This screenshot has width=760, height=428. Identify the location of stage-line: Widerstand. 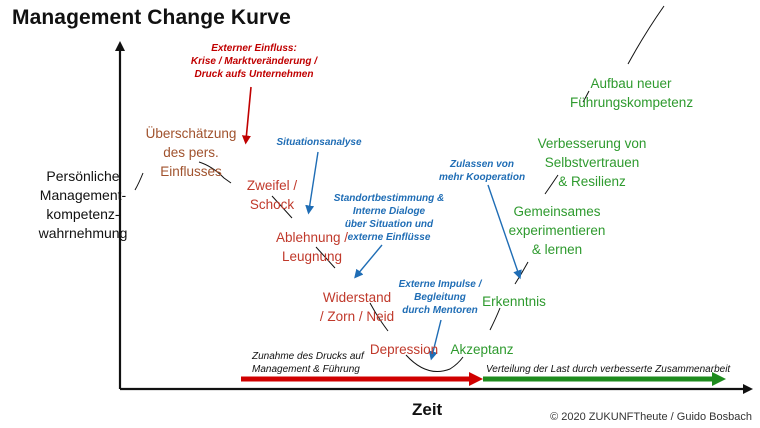
(357, 297).